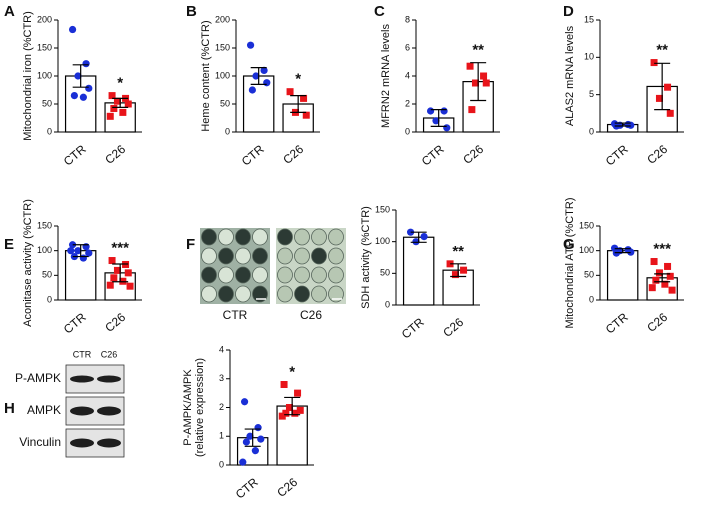 The width and height of the screenshot is (708, 519). What do you see at coordinates (568, 11) in the screenshot?
I see `panel-letter: D` at bounding box center [568, 11].